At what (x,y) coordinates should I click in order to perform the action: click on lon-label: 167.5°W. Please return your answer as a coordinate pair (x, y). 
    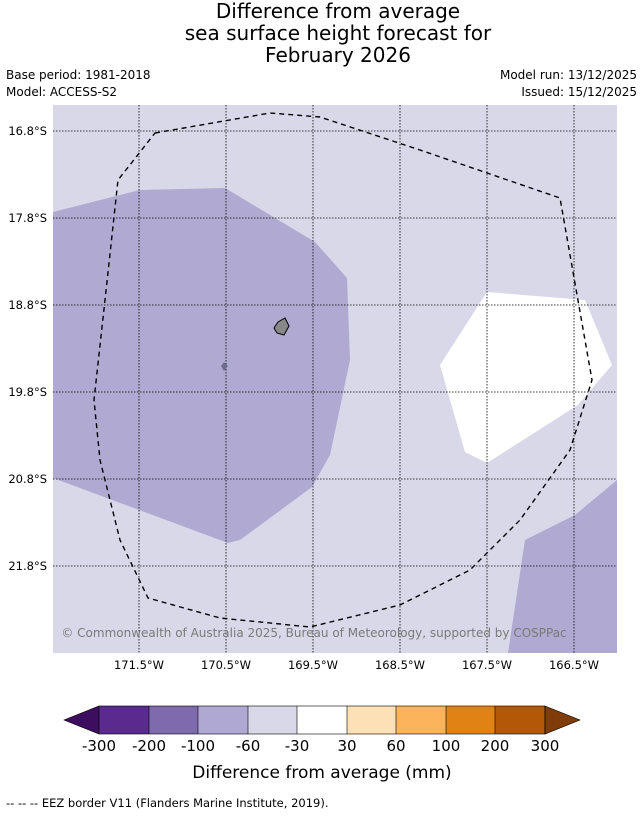
    Looking at the image, I should click on (487, 665).